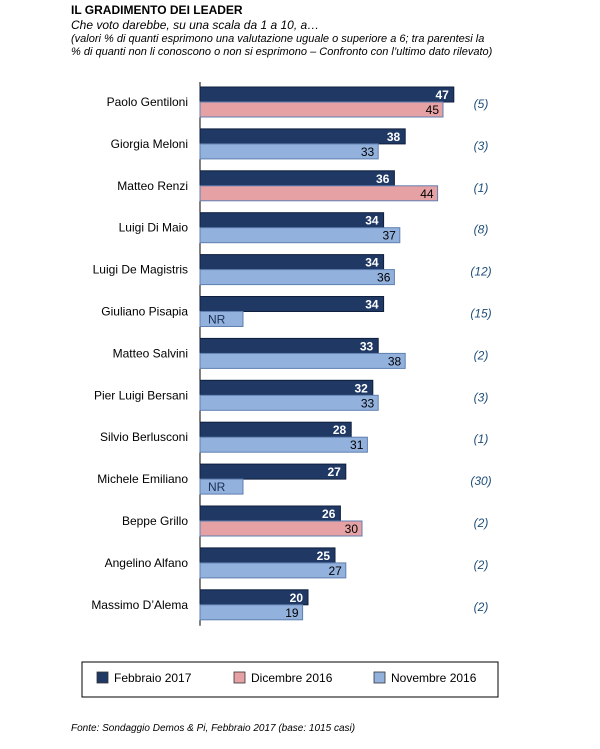 This screenshot has width=600, height=749. What do you see at coordinates (142, 479) in the screenshot?
I see `category-label: Michele Emiliano` at bounding box center [142, 479].